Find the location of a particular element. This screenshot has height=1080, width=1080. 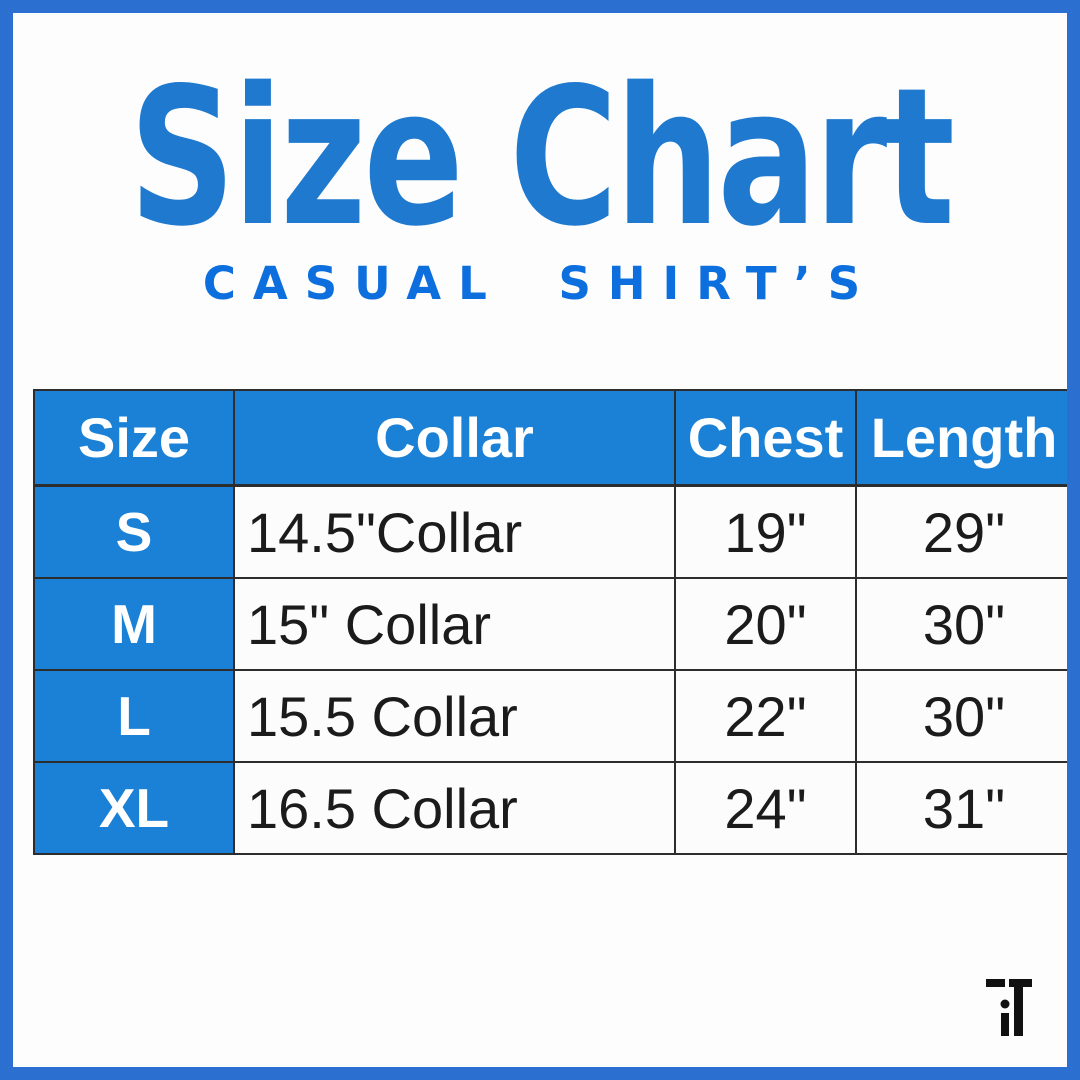

length-cell: 31" is located at coordinates (961, 808).